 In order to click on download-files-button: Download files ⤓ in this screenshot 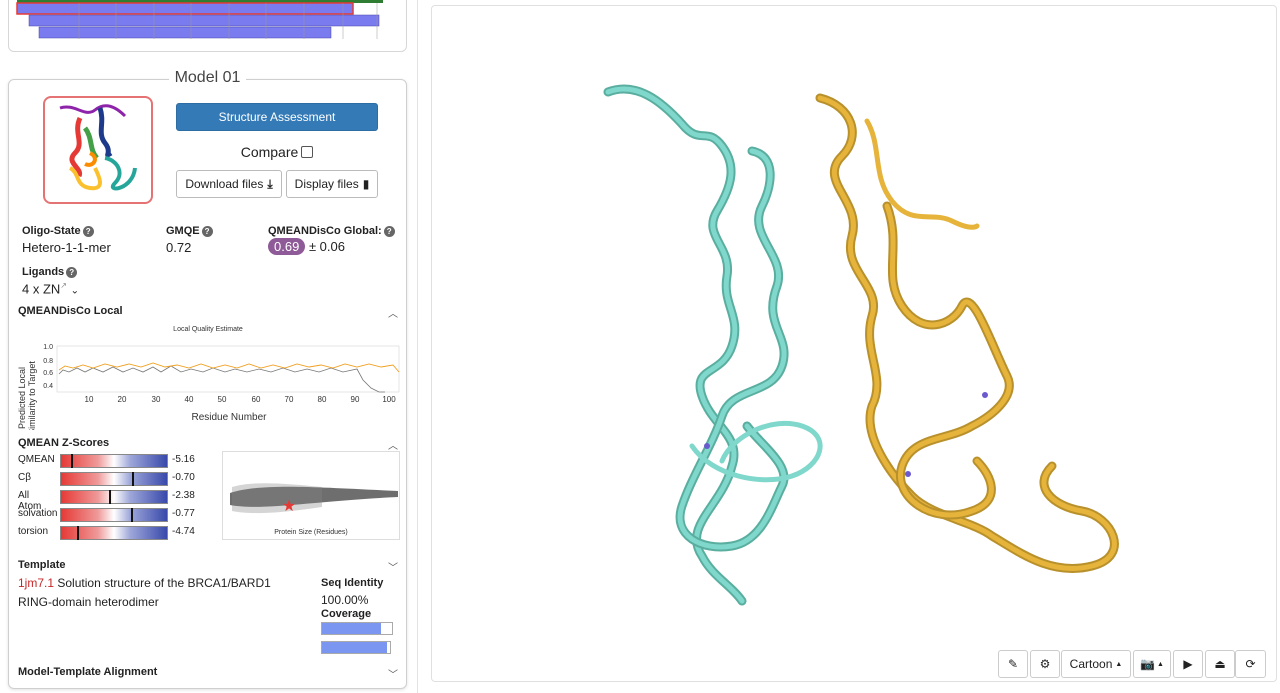, I will do `click(229, 184)`.